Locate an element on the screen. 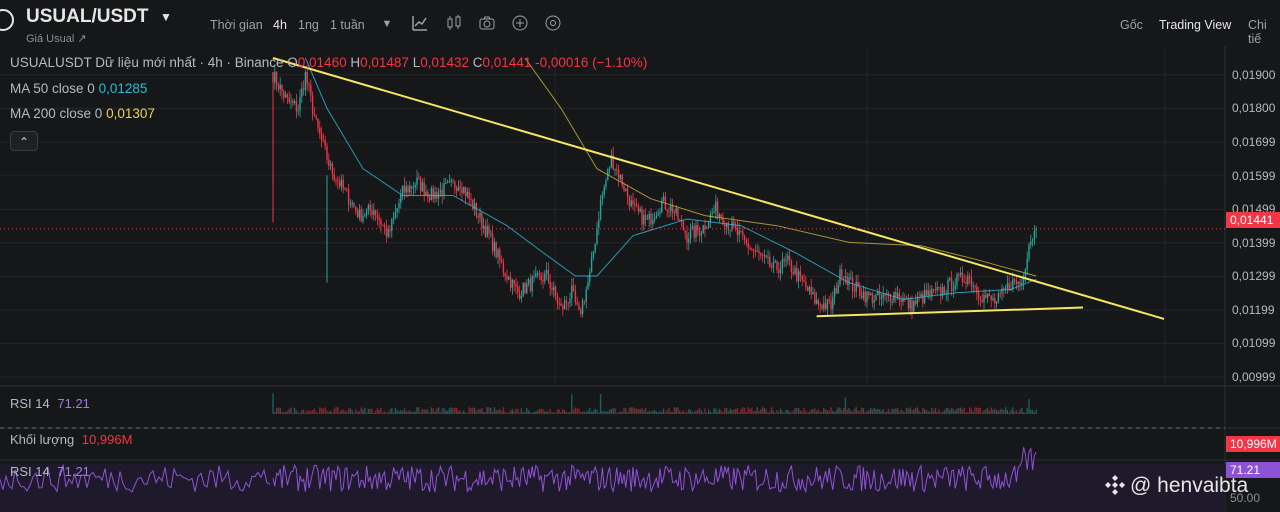 The image size is (1280, 512). legend-change: -0,00016 (−1.10%) is located at coordinates (591, 62).